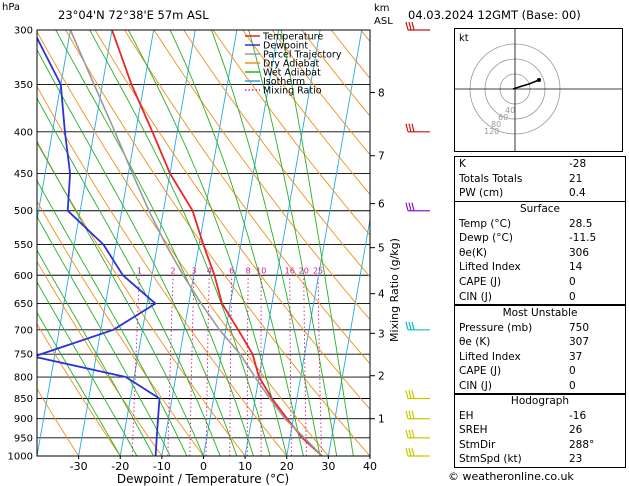  Describe the element at coordinates (579, 342) in the screenshot. I see `most-unstable-value: 307` at that location.